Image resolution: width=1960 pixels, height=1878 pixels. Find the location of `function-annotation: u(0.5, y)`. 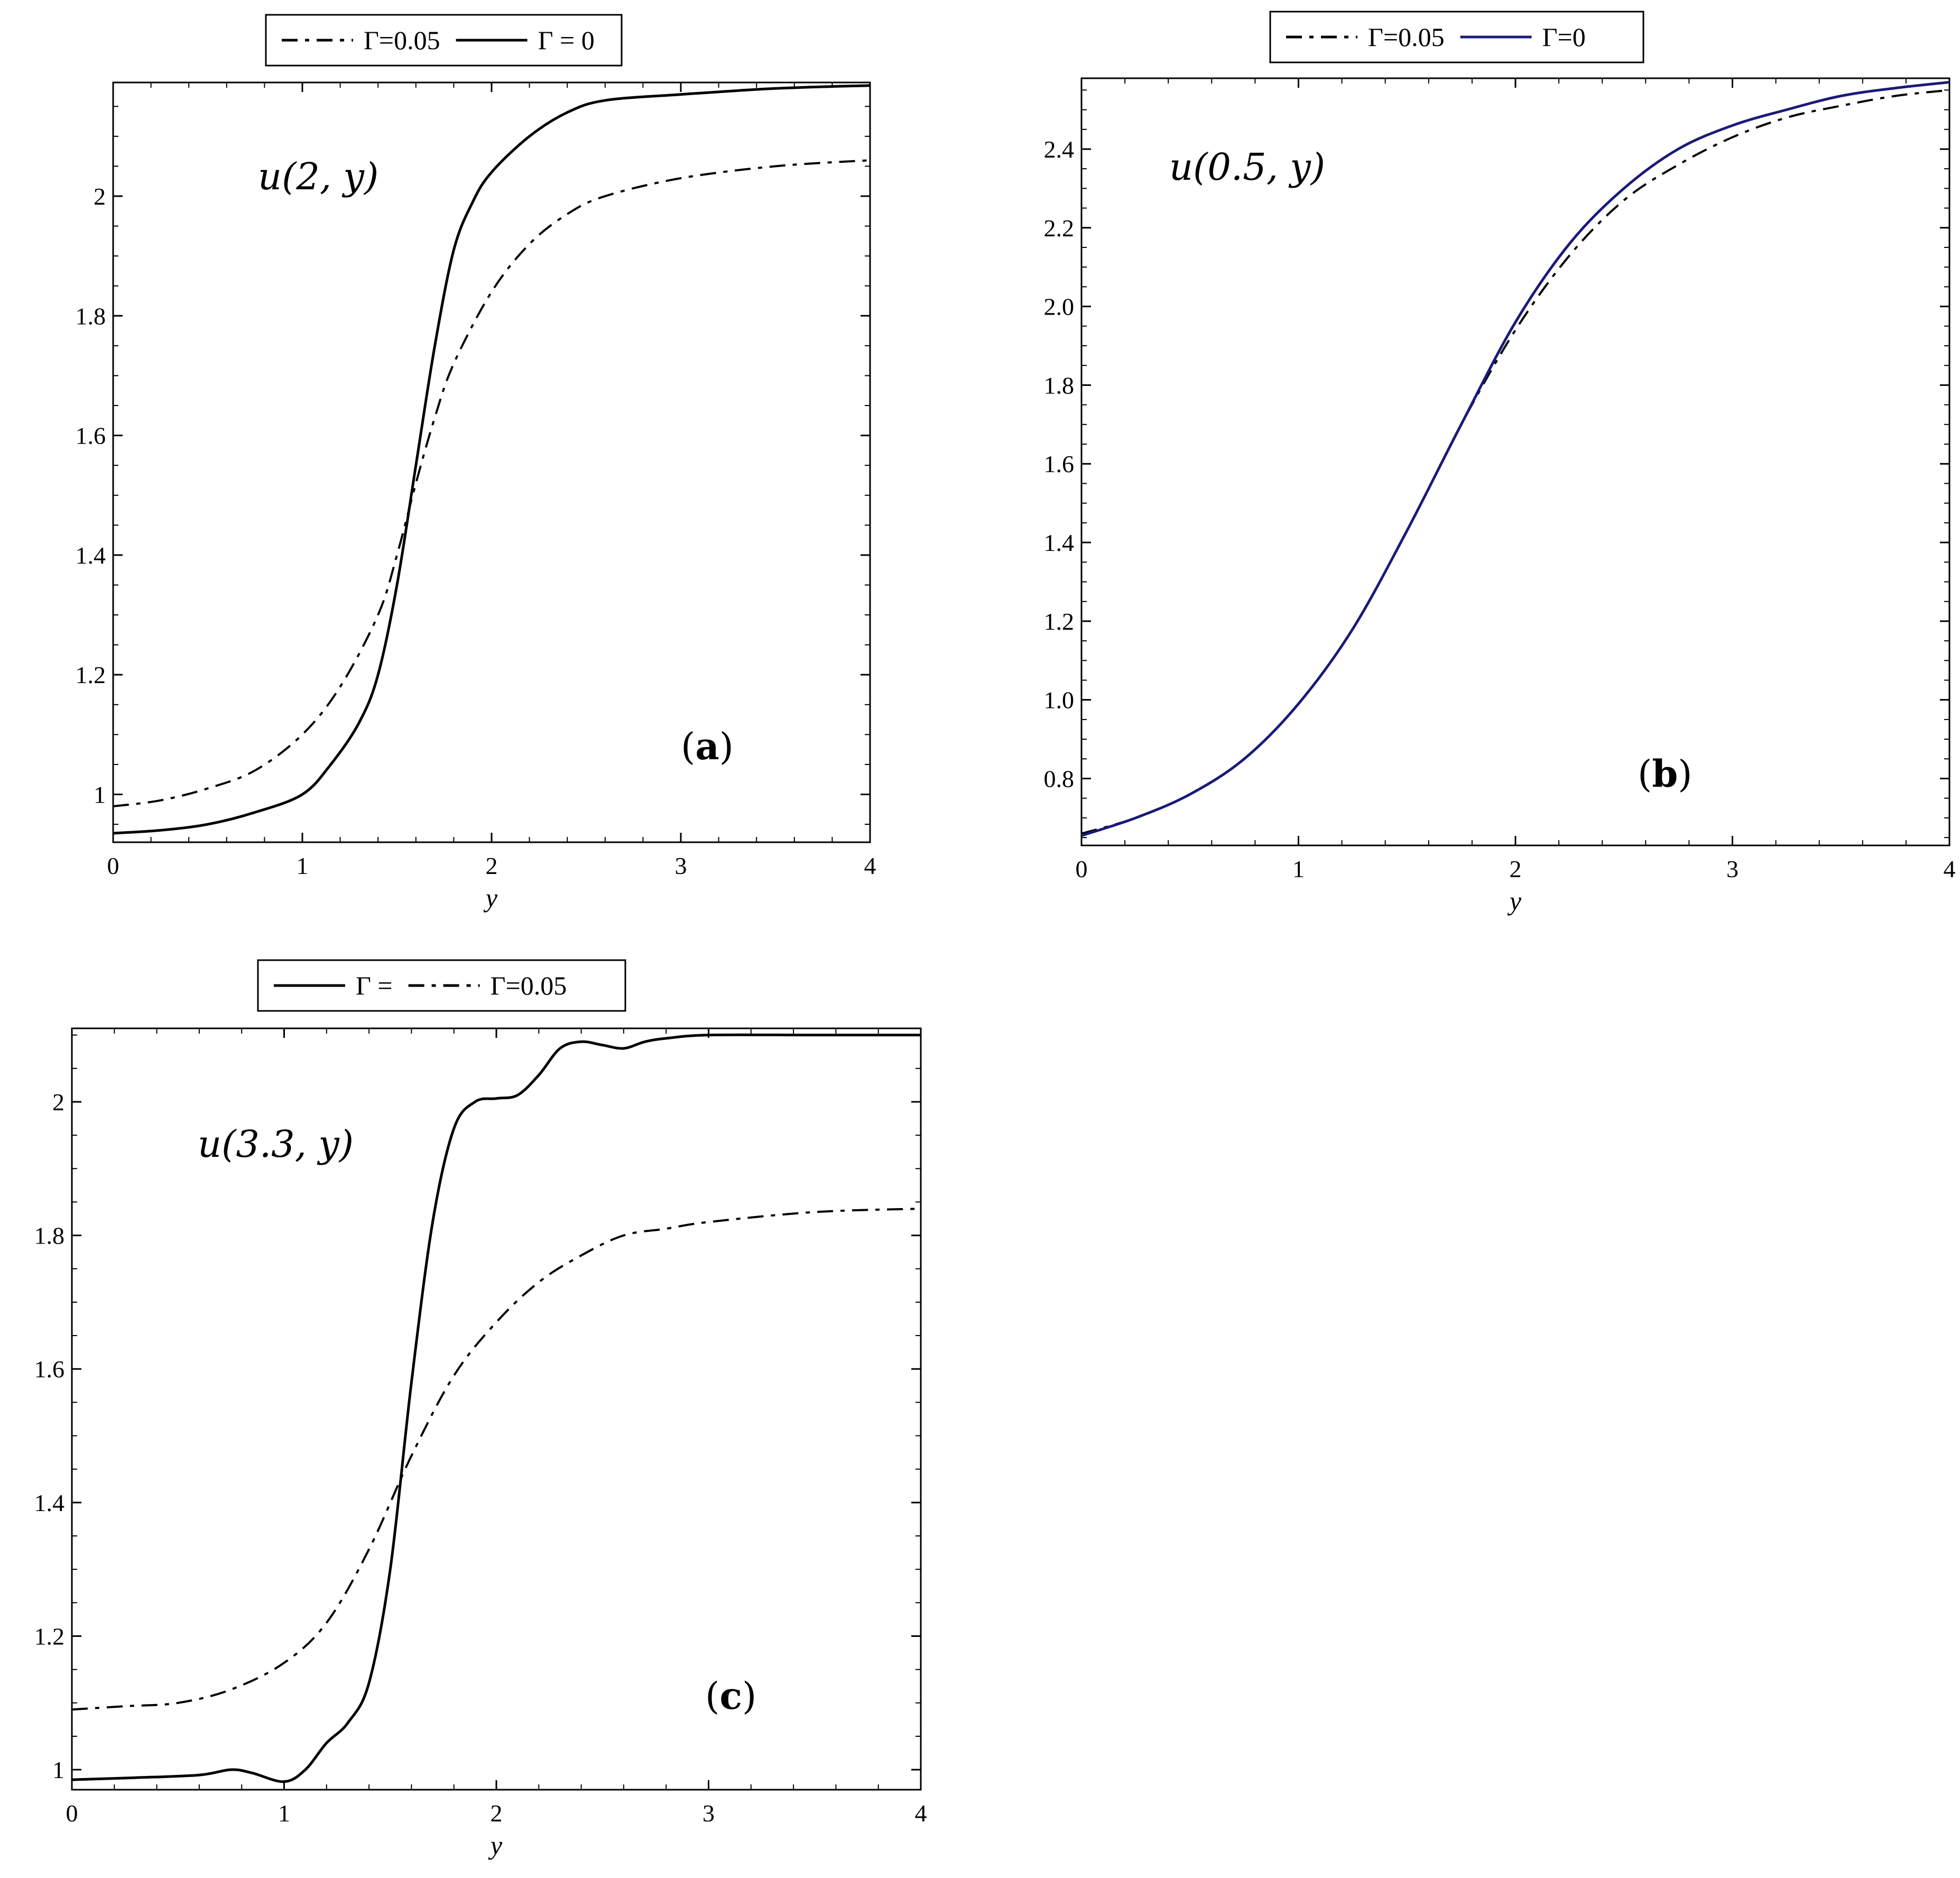

function-annotation: u(0.5, y) is located at coordinates (1247, 167).